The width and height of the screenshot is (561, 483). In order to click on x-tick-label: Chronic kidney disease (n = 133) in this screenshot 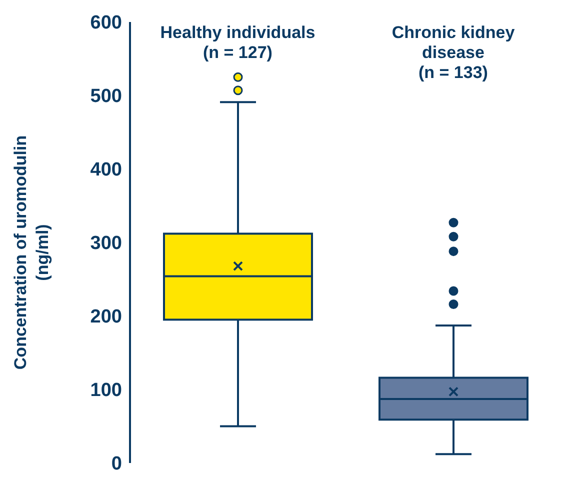, I will do `click(454, 52)`.